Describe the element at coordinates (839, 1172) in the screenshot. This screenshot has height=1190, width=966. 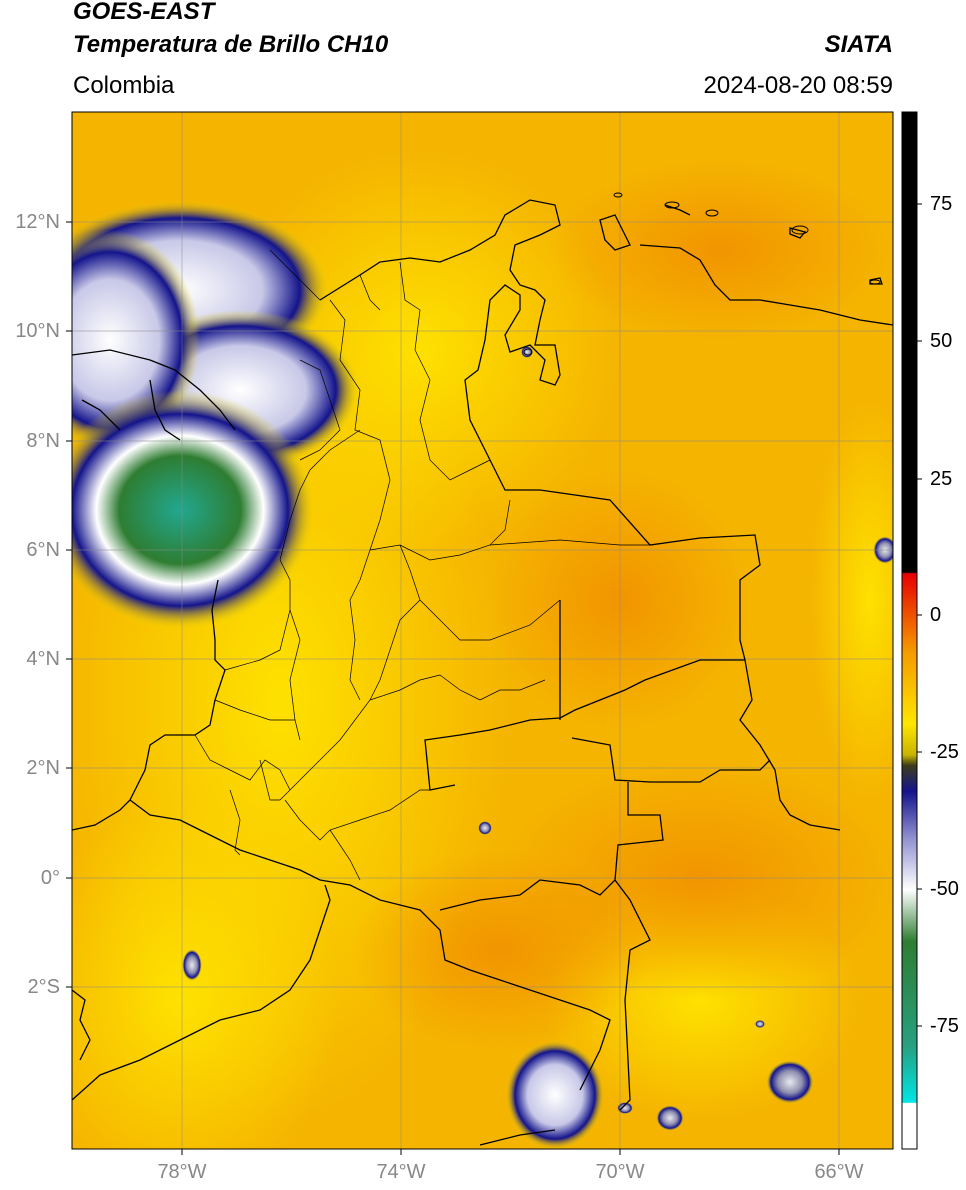
I see `lon-label-66w: 66°W` at that location.